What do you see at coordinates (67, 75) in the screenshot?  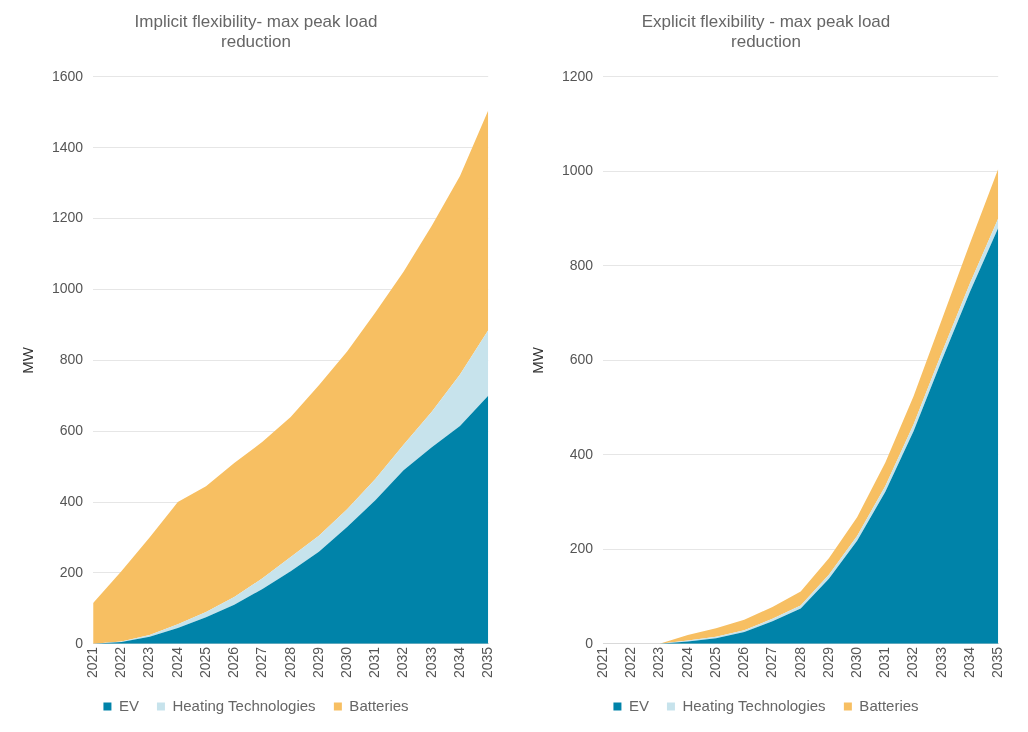 I see `y-tick-label: 1600` at bounding box center [67, 75].